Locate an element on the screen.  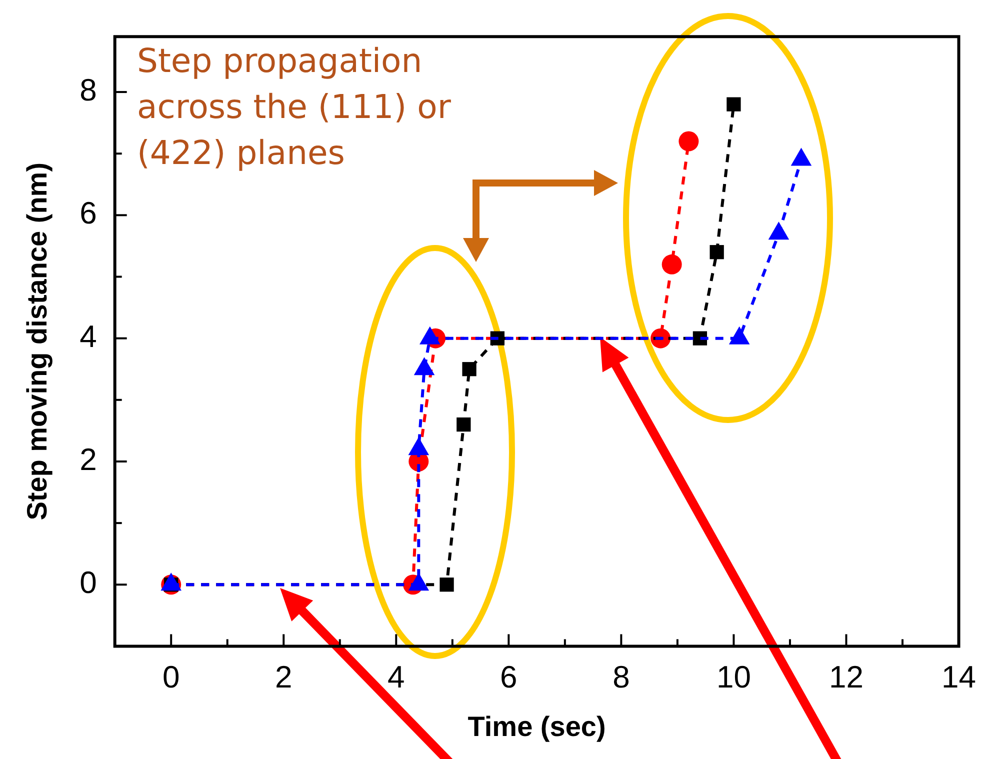
y-tick-label: 4 is located at coordinates (88, 336).